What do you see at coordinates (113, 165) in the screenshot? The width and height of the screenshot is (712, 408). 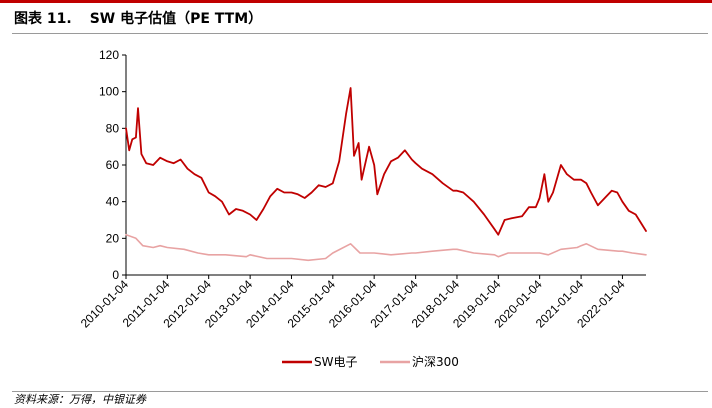 I see `y-tick-label: 60` at bounding box center [113, 165].